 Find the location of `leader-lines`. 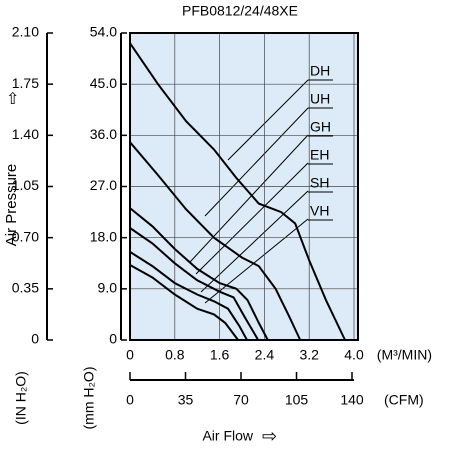

leader-lines is located at coordinates (249, 191).